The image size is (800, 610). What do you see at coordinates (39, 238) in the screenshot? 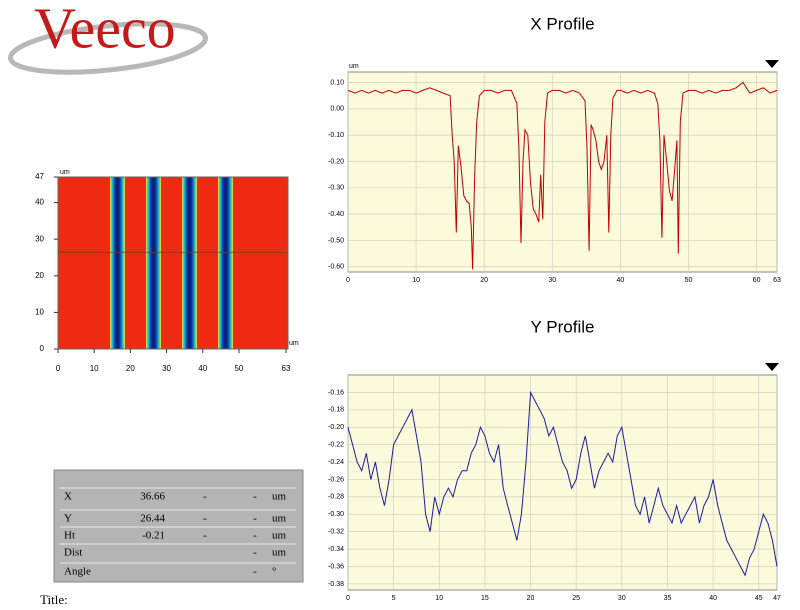
I see `y-tick-label: 30` at bounding box center [39, 238].